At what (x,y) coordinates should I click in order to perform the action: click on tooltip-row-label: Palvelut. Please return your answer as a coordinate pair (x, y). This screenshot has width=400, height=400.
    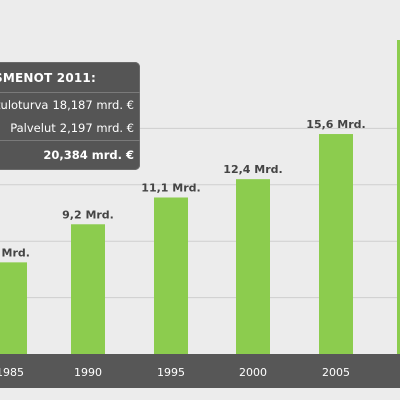
    Looking at the image, I should click on (33, 128).